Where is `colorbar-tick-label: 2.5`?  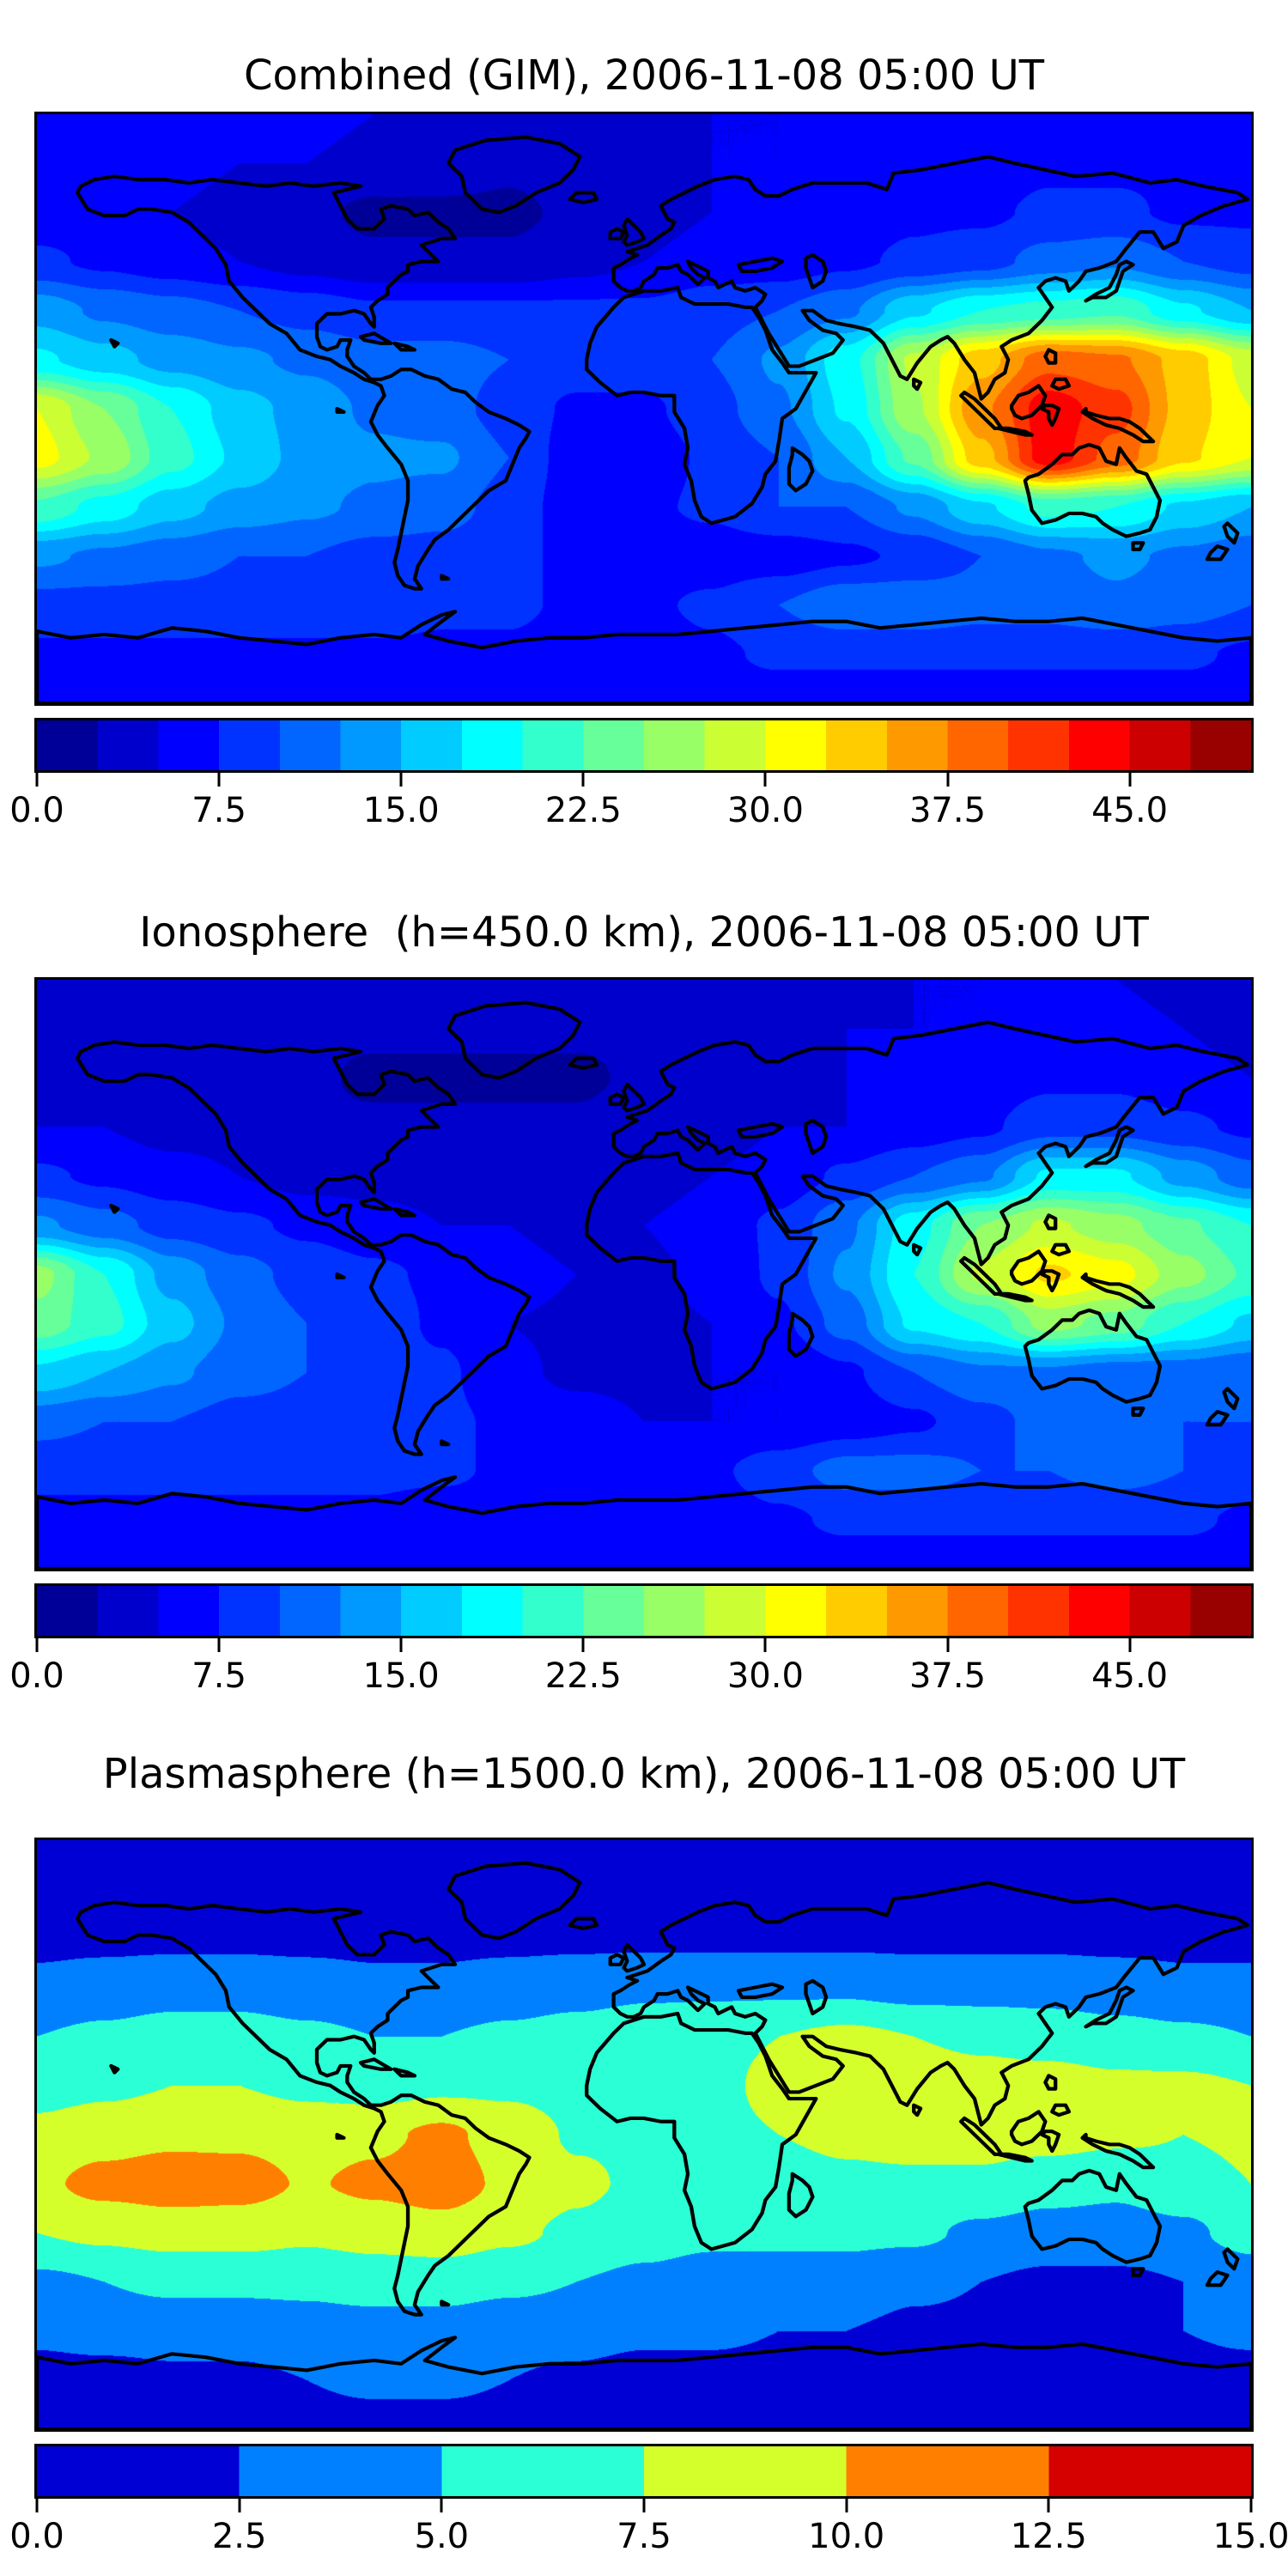
colorbar-tick-label: 2.5 is located at coordinates (239, 2536).